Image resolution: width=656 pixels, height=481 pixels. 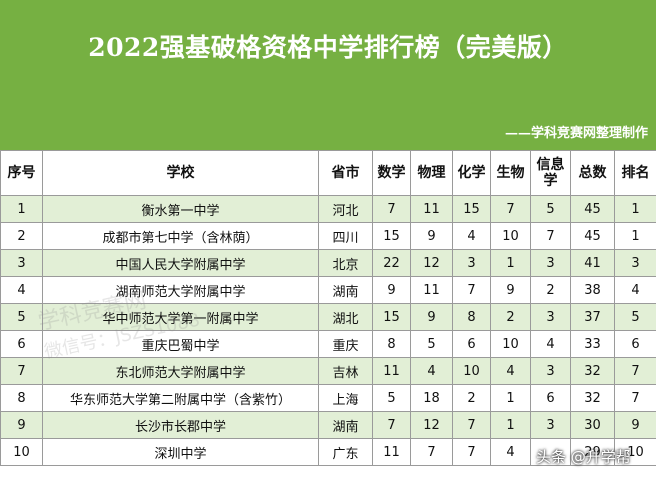 What do you see at coordinates (431, 425) in the screenshot?
I see `cell-physics: 12` at bounding box center [431, 425].